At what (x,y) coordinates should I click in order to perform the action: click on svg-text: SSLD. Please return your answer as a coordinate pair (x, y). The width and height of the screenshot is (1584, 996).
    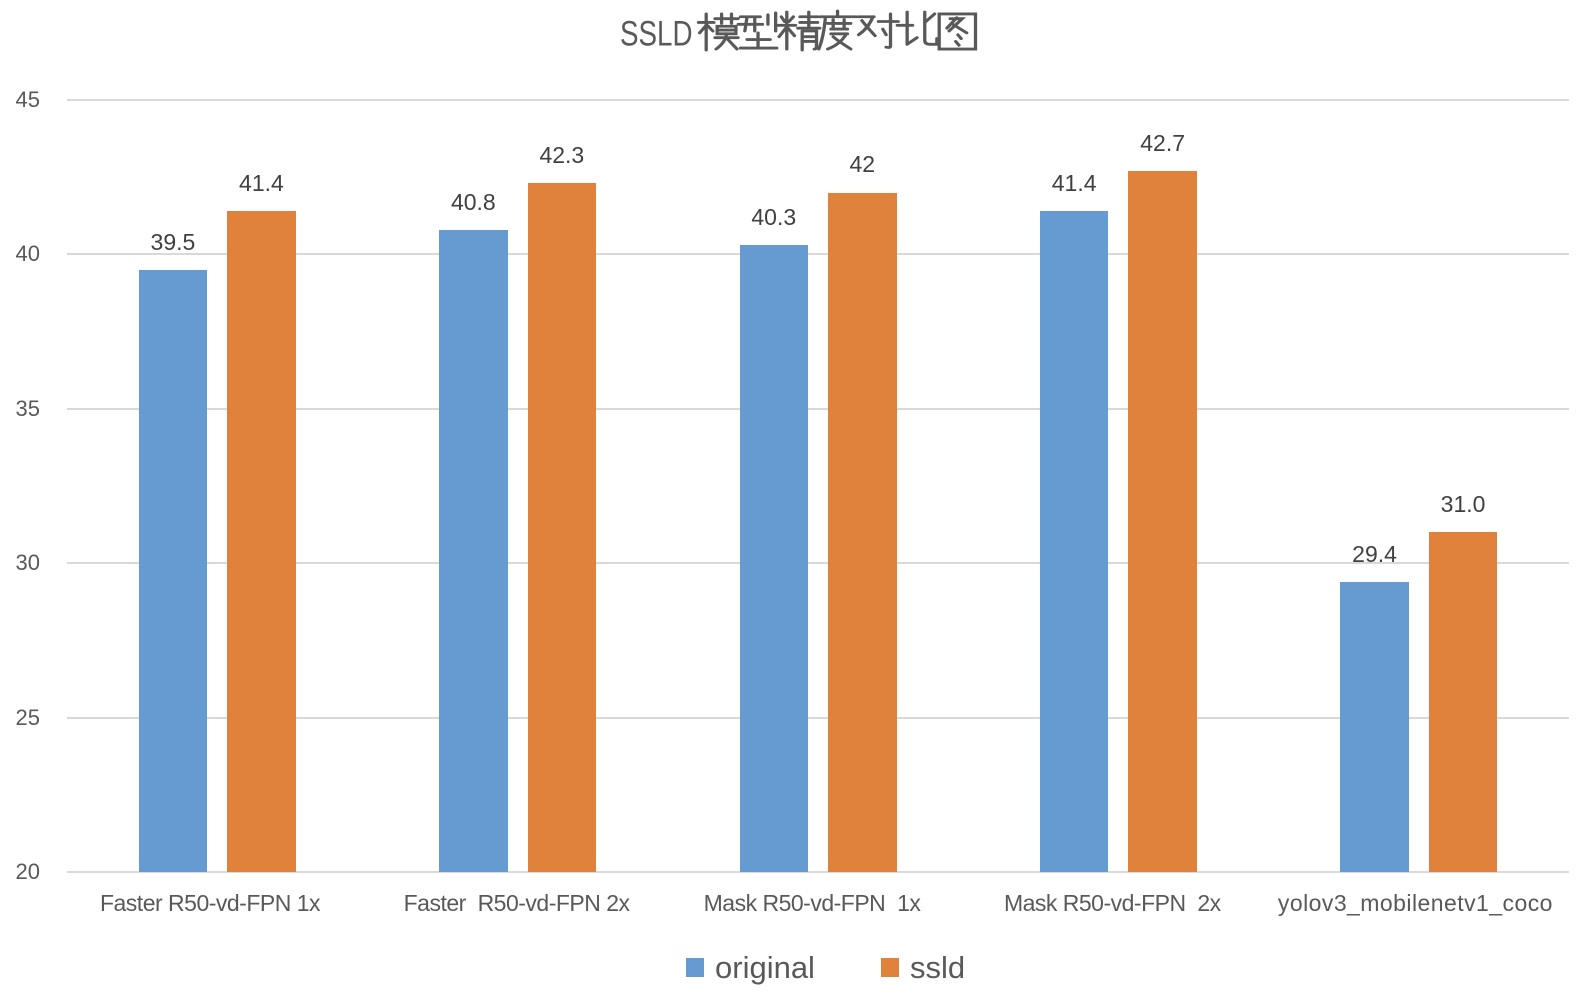
    Looking at the image, I should click on (656, 33).